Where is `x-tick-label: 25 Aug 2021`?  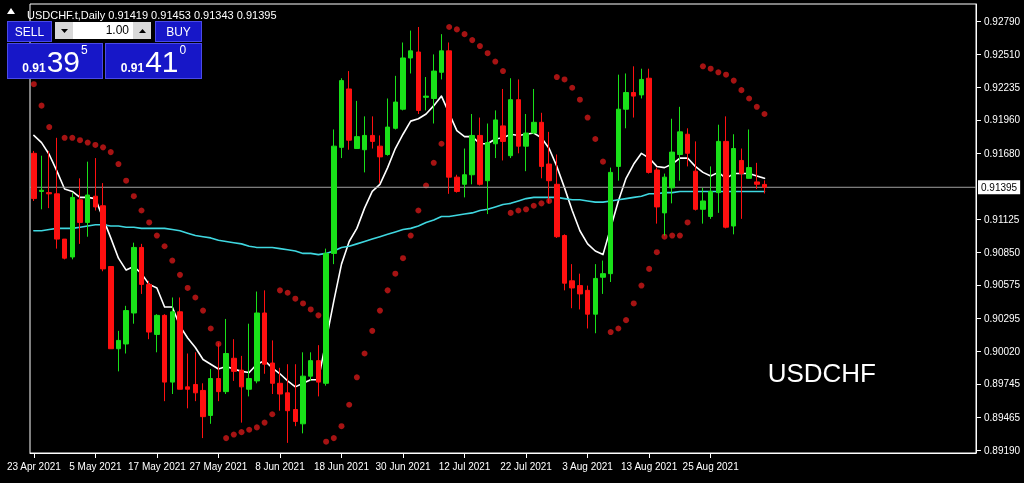
x-tick-label: 25 Aug 2021 is located at coordinates (711, 466).